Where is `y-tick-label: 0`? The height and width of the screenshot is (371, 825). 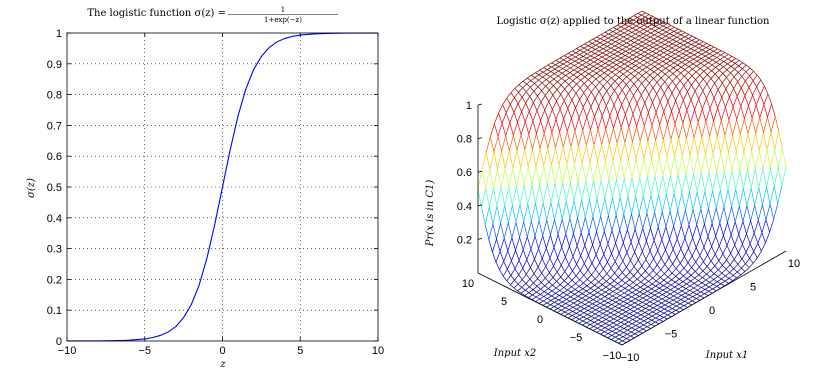
y-tick-label: 0 is located at coordinates (59, 342).